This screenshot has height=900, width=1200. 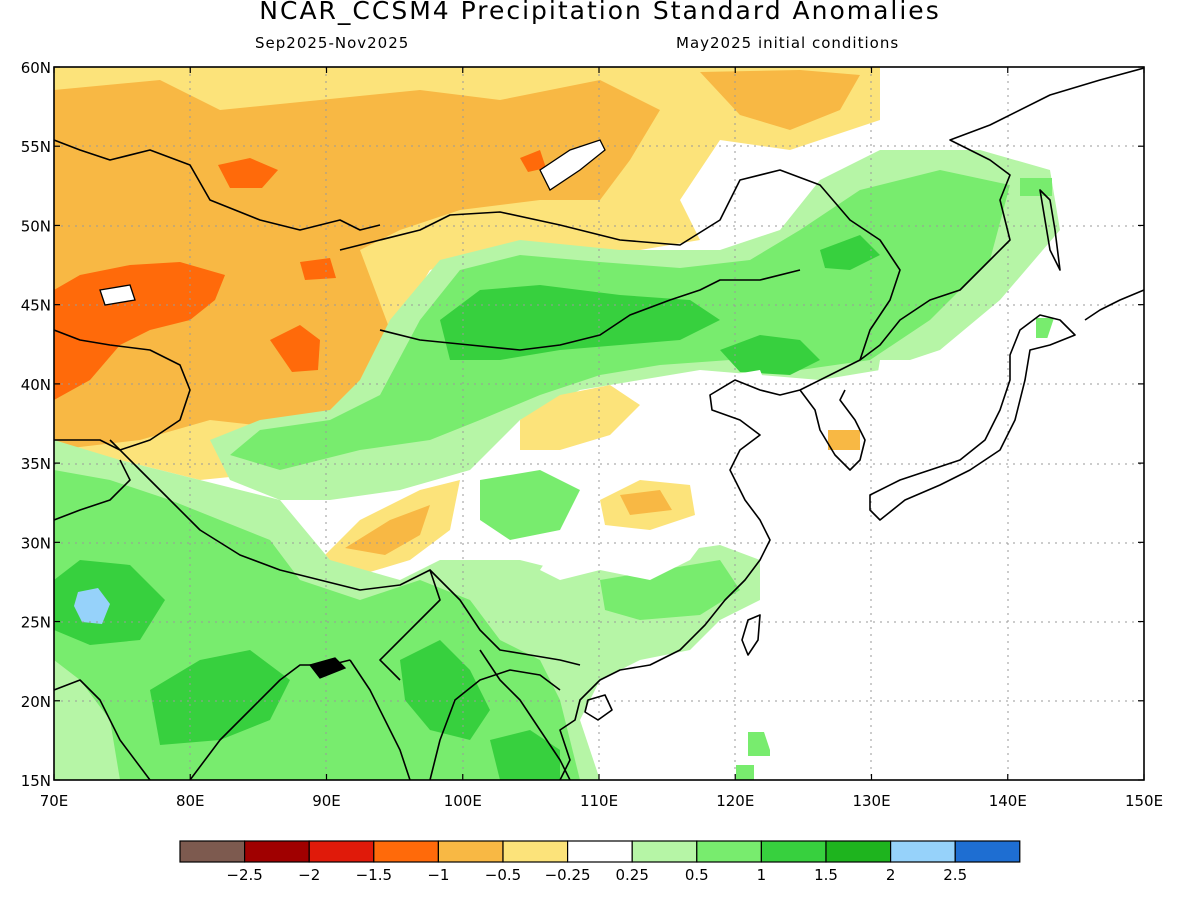 What do you see at coordinates (92, 490) in the screenshot?
I see `border-india-pakistan` at bounding box center [92, 490].